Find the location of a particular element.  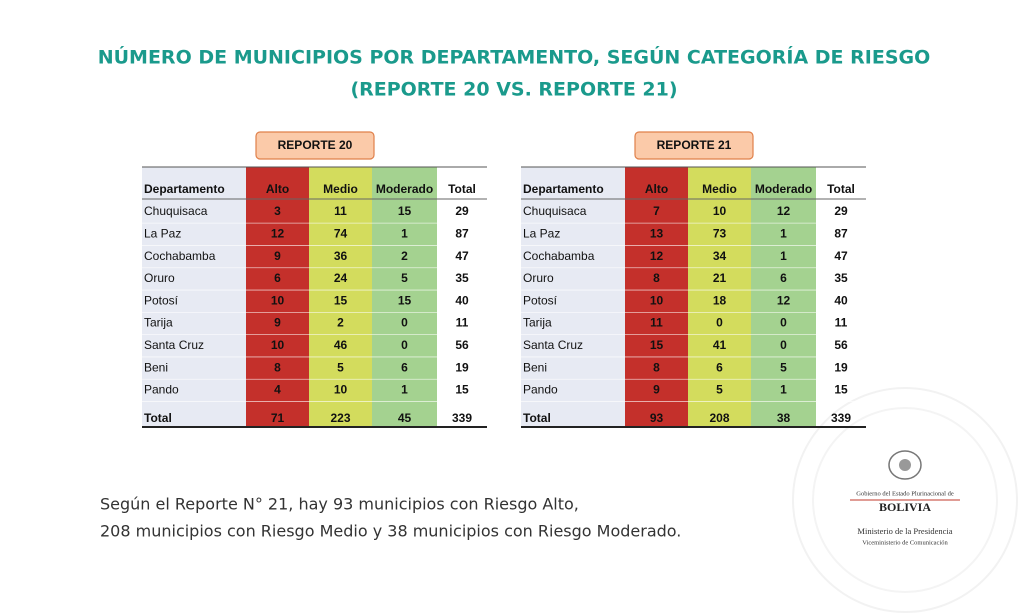

cell-value: 71 is located at coordinates (278, 418).